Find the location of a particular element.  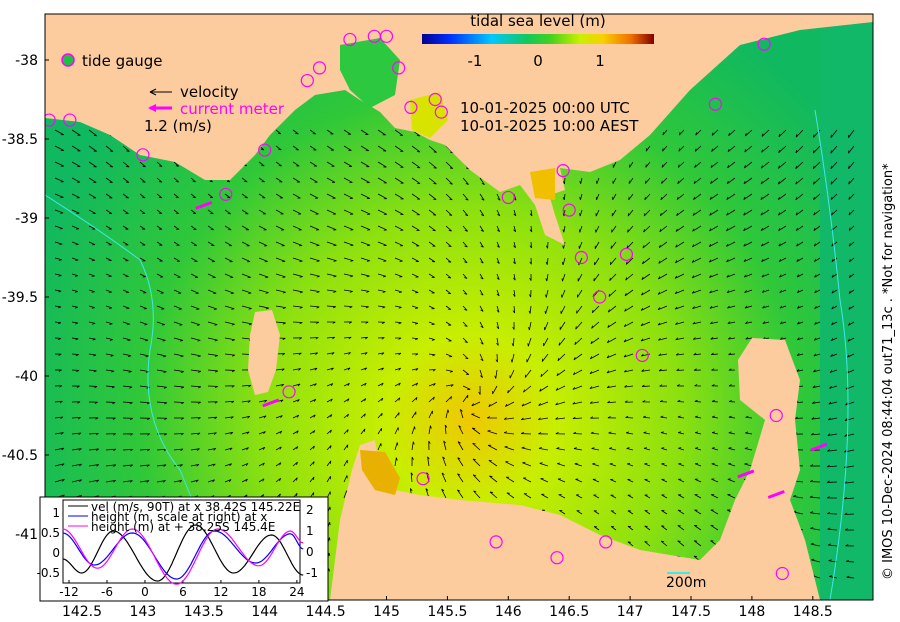

x-tick-label: 148 is located at coordinates (752, 612).